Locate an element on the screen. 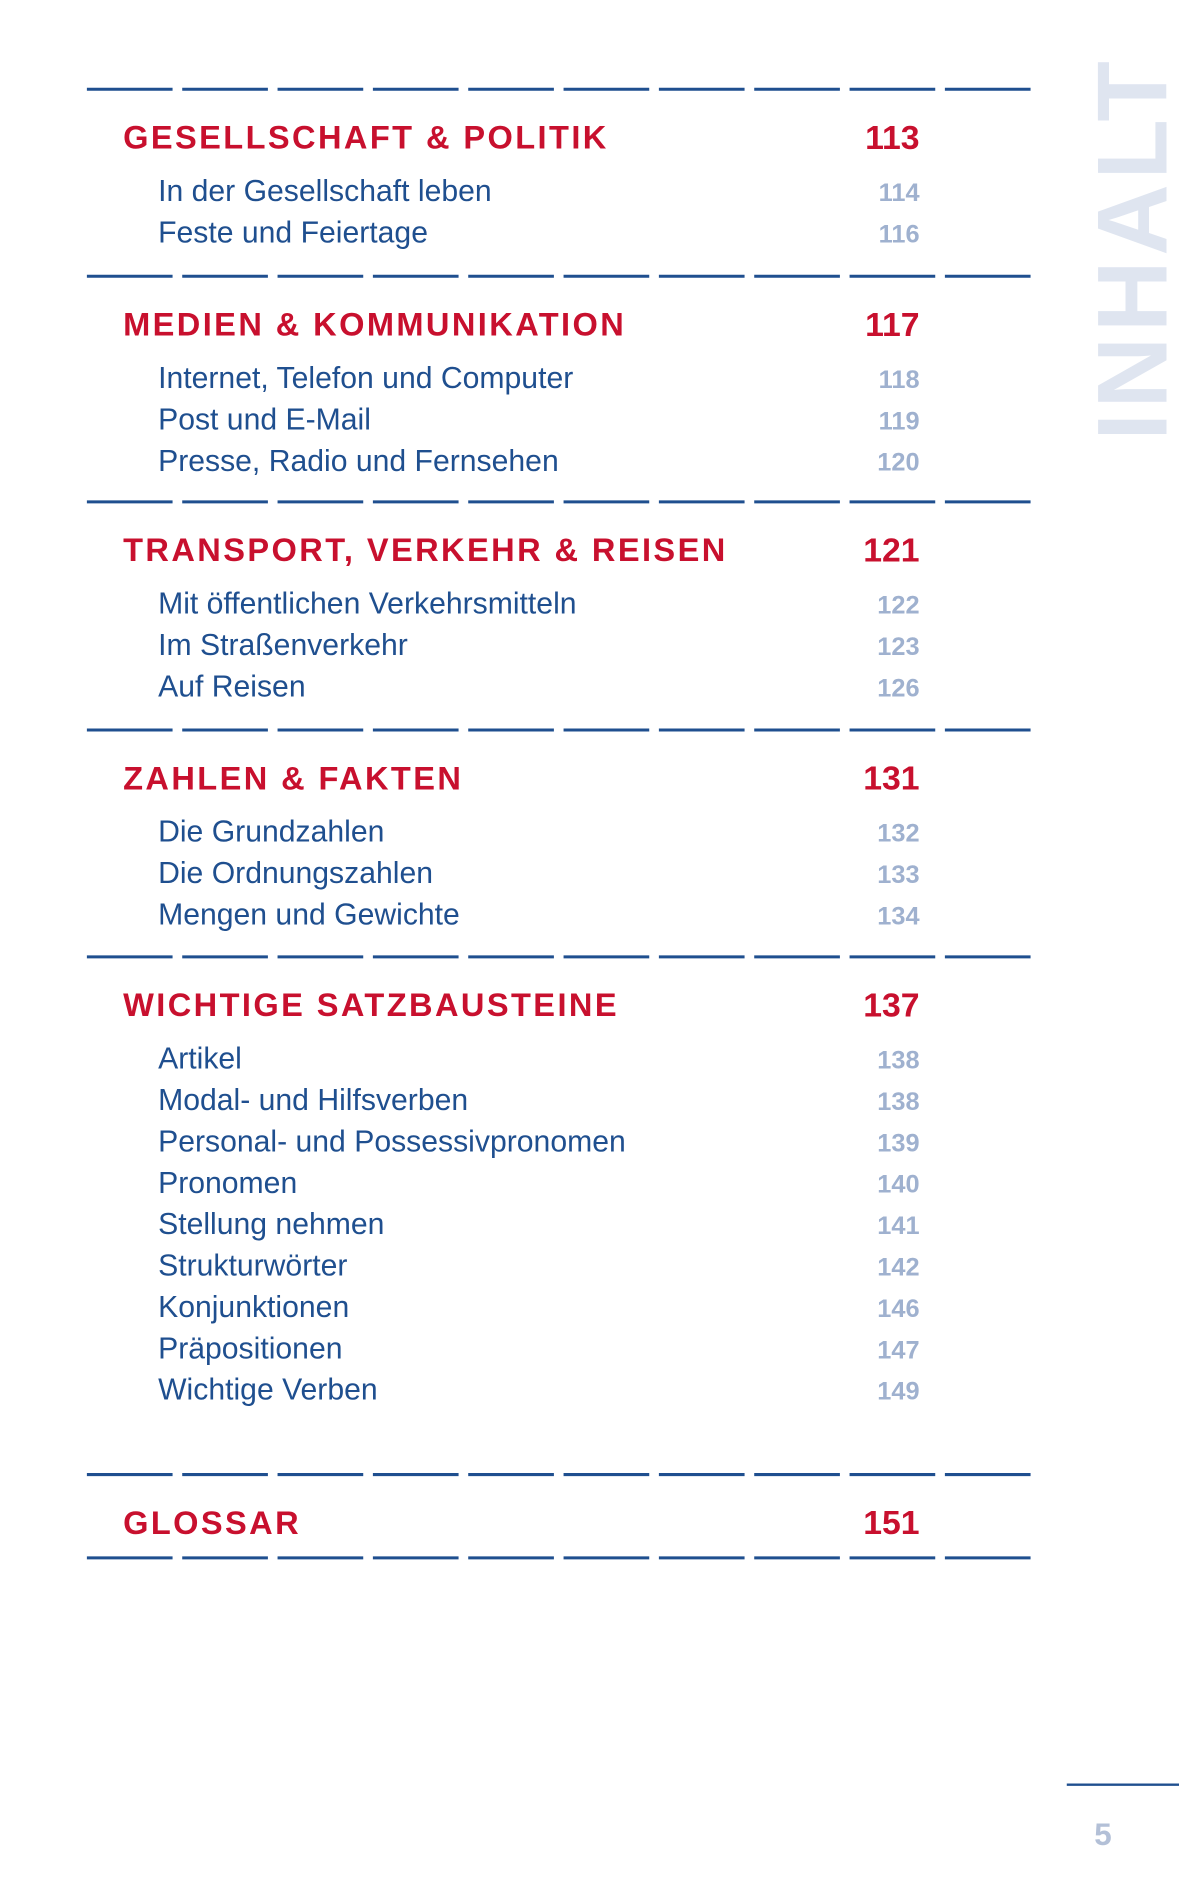  item-page: 139 is located at coordinates (898, 1143).